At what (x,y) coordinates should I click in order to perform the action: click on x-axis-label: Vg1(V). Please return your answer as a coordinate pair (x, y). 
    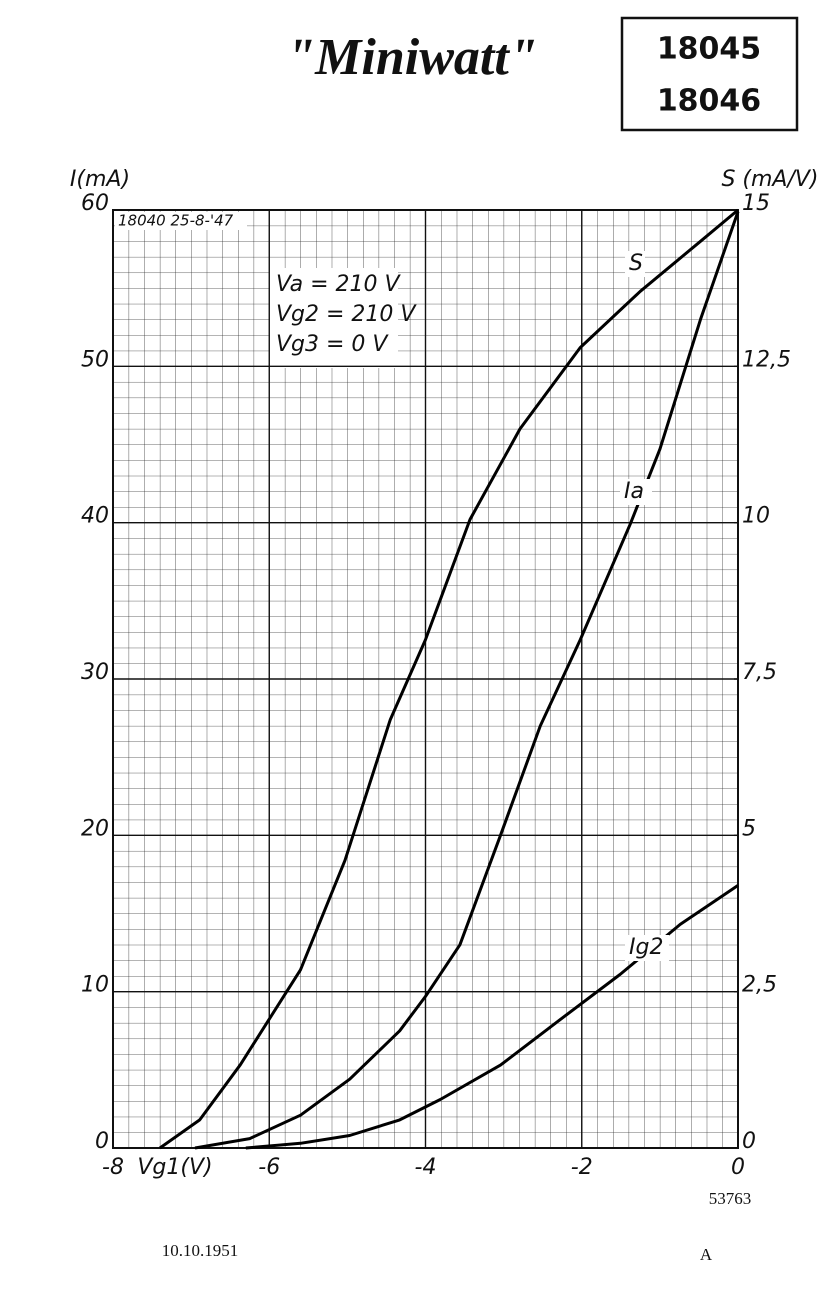
    Looking at the image, I should click on (174, 1167).